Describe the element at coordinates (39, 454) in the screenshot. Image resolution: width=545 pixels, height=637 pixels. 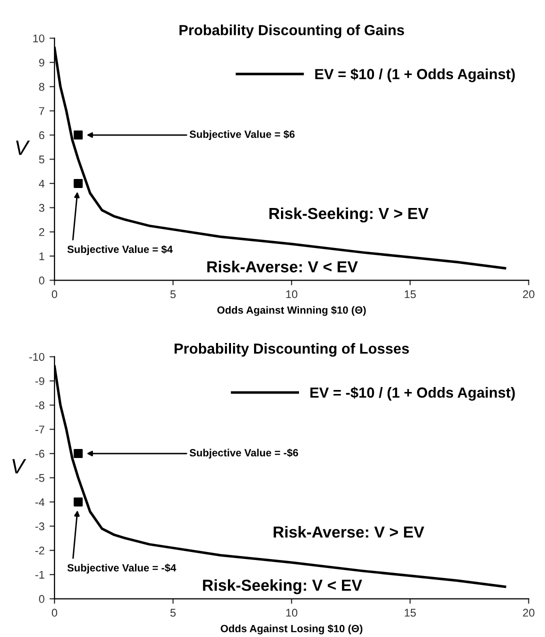
I see `y-tick-label: -6` at that location.